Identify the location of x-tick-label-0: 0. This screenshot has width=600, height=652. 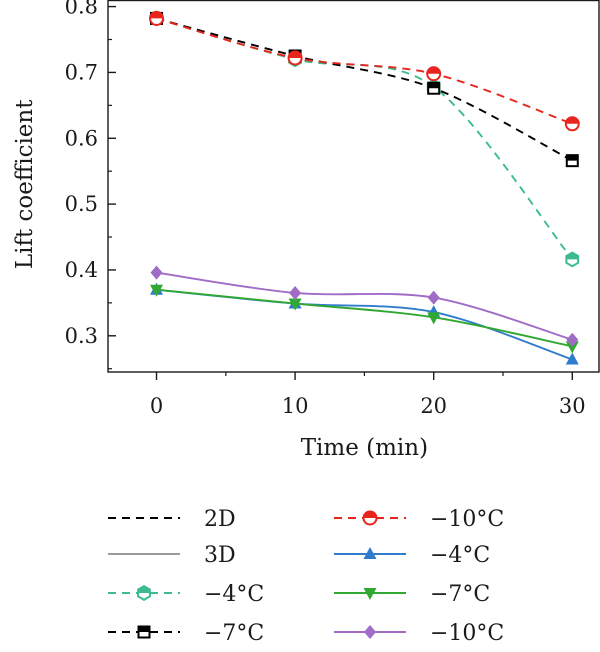
(156, 406).